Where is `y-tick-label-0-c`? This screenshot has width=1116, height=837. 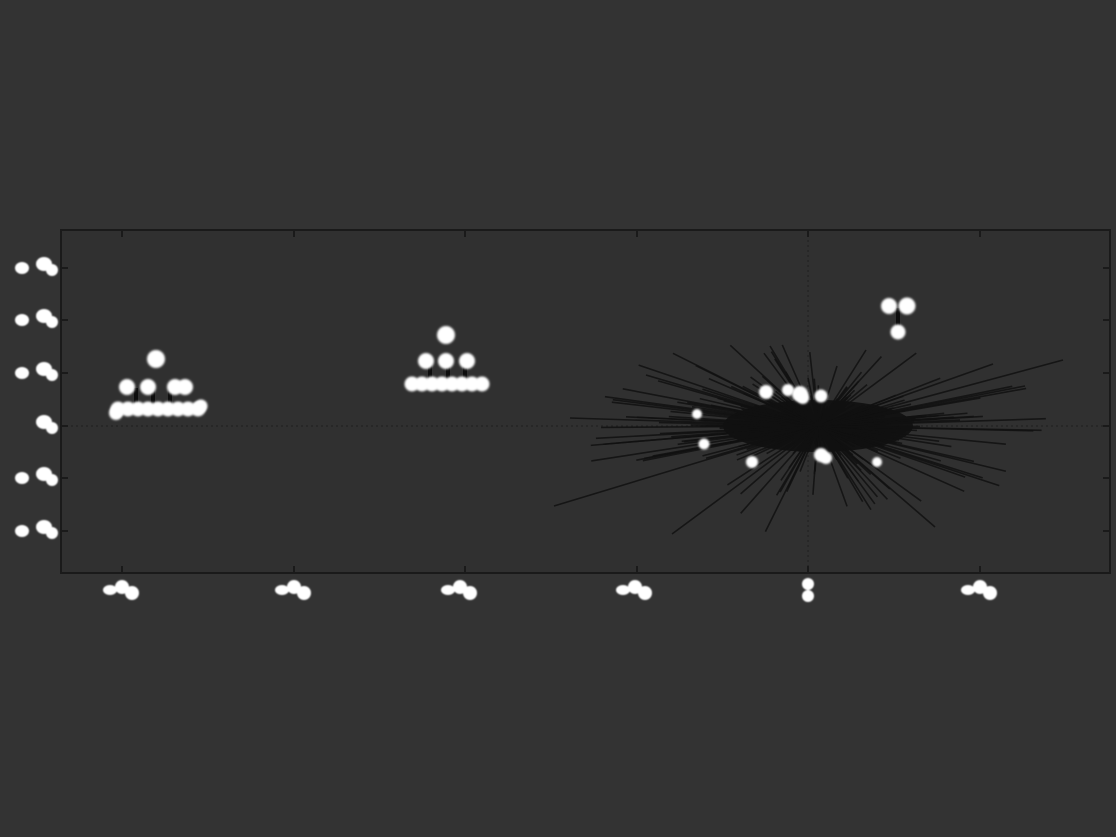
y-tick-label-0-c is located at coordinates (22, 268).